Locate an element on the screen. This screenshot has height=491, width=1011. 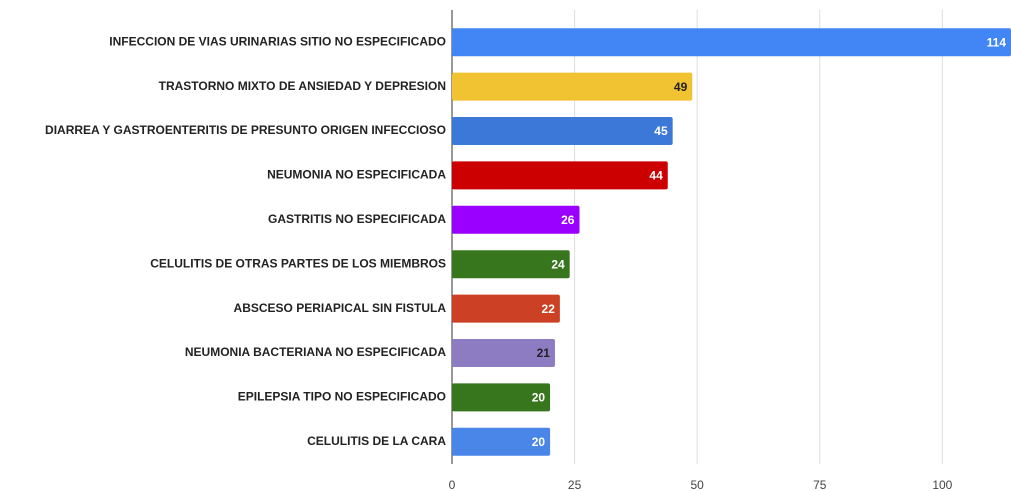
category-label: EPILEPSIA TIPO NO ESPECIFICADO is located at coordinates (342, 397).